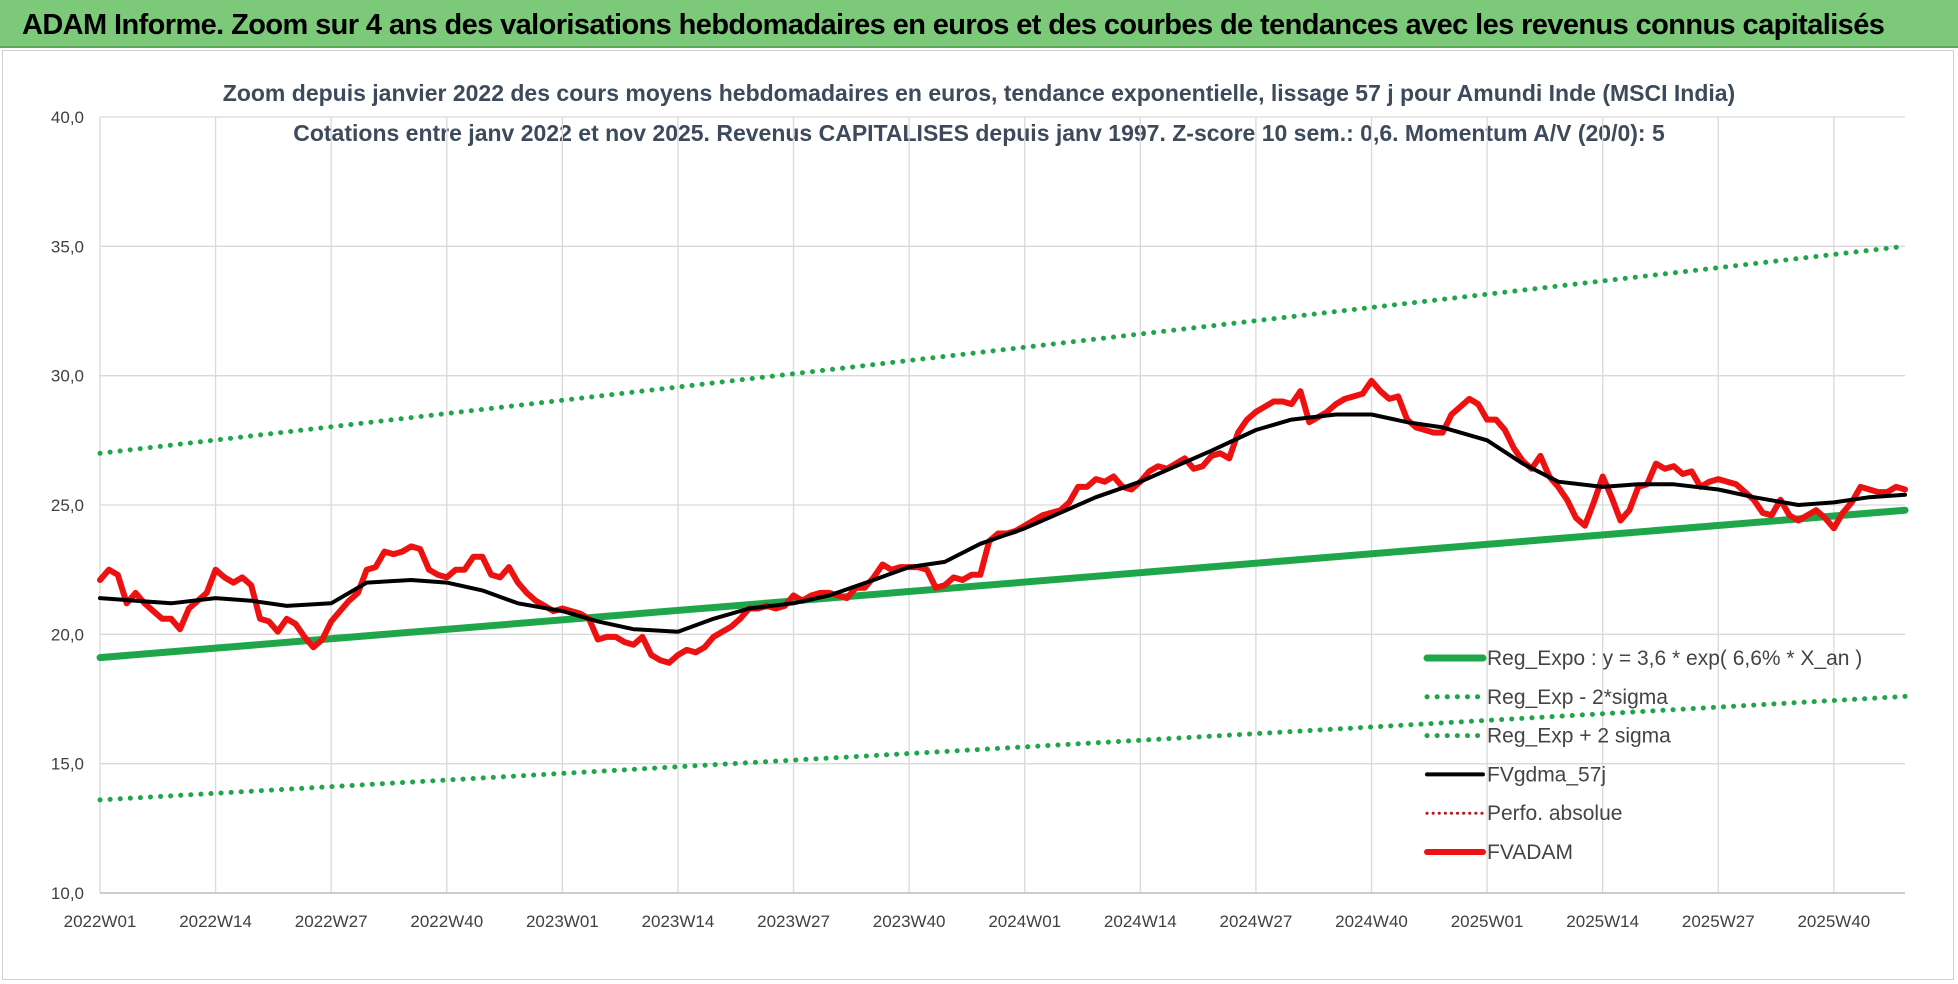  Describe the element at coordinates (100, 921) in the screenshot. I see `x-tick-label: 2022W01` at that location.